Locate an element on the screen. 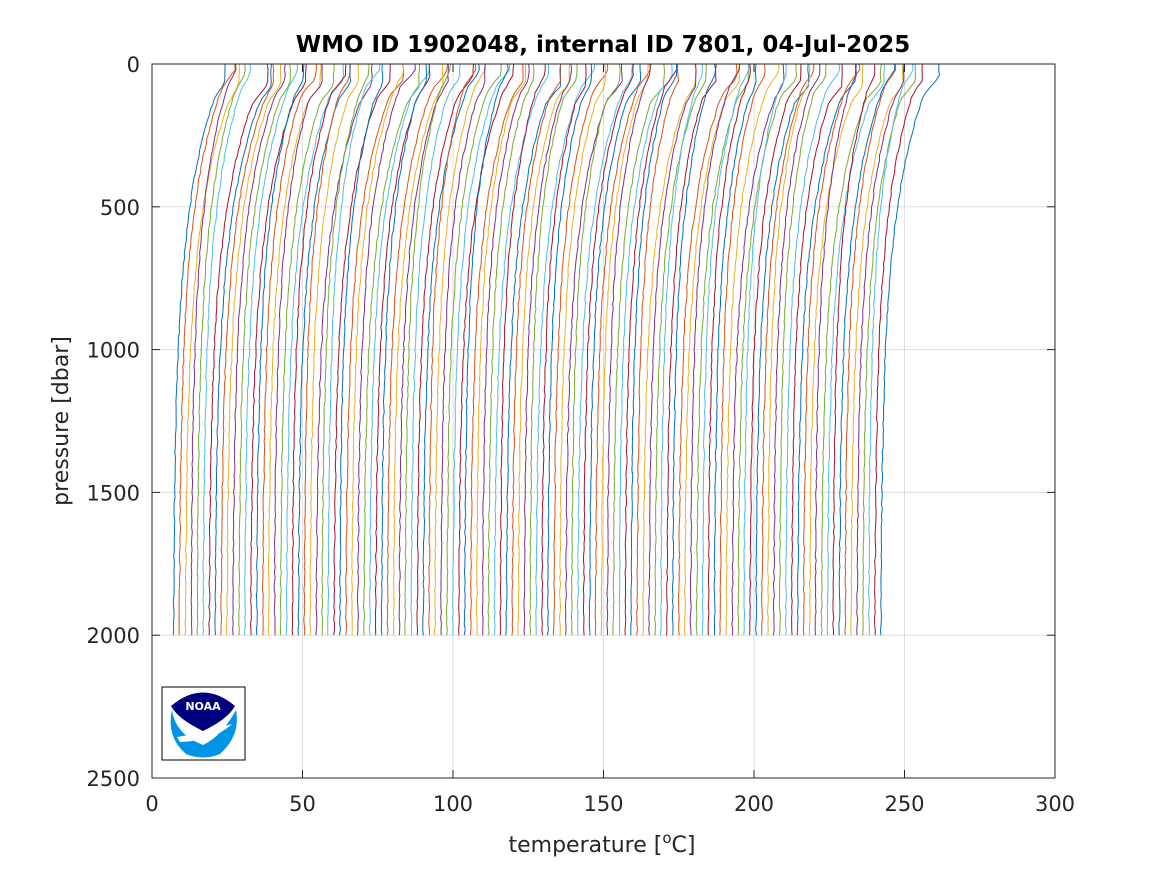 The image size is (1167, 875). x-tick-label: 200 is located at coordinates (754, 804).